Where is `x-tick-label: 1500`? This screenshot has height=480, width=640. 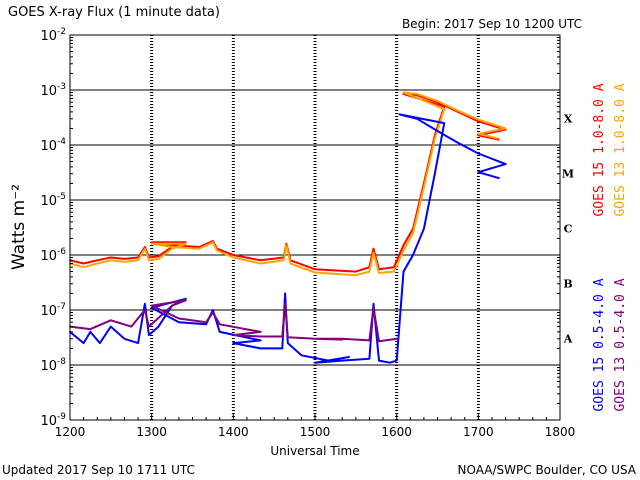 x-tick-label: 1500 is located at coordinates (315, 432).